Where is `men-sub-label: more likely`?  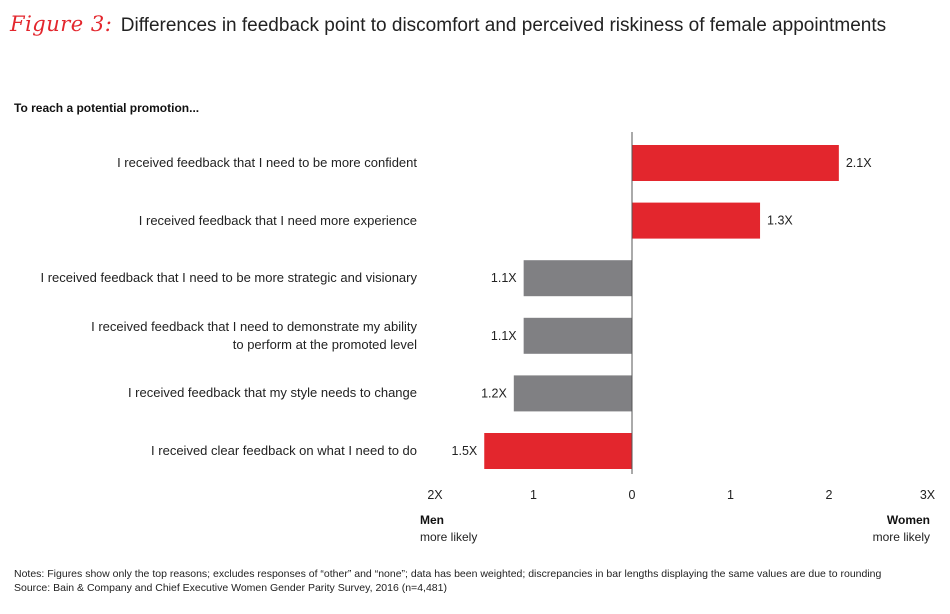
men-sub-label: more likely is located at coordinates (449, 537).